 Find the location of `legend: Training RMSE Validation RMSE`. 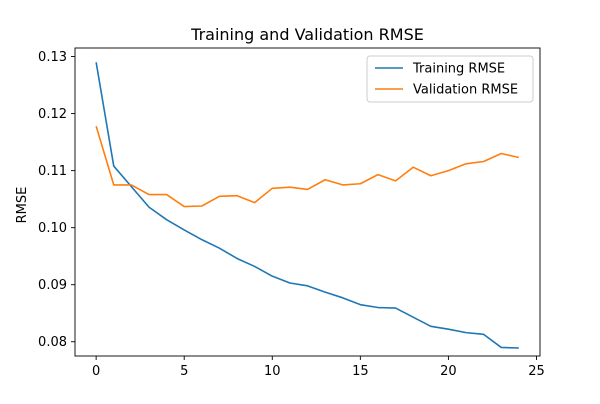

legend: Training RMSE Validation RMSE is located at coordinates (450, 79).